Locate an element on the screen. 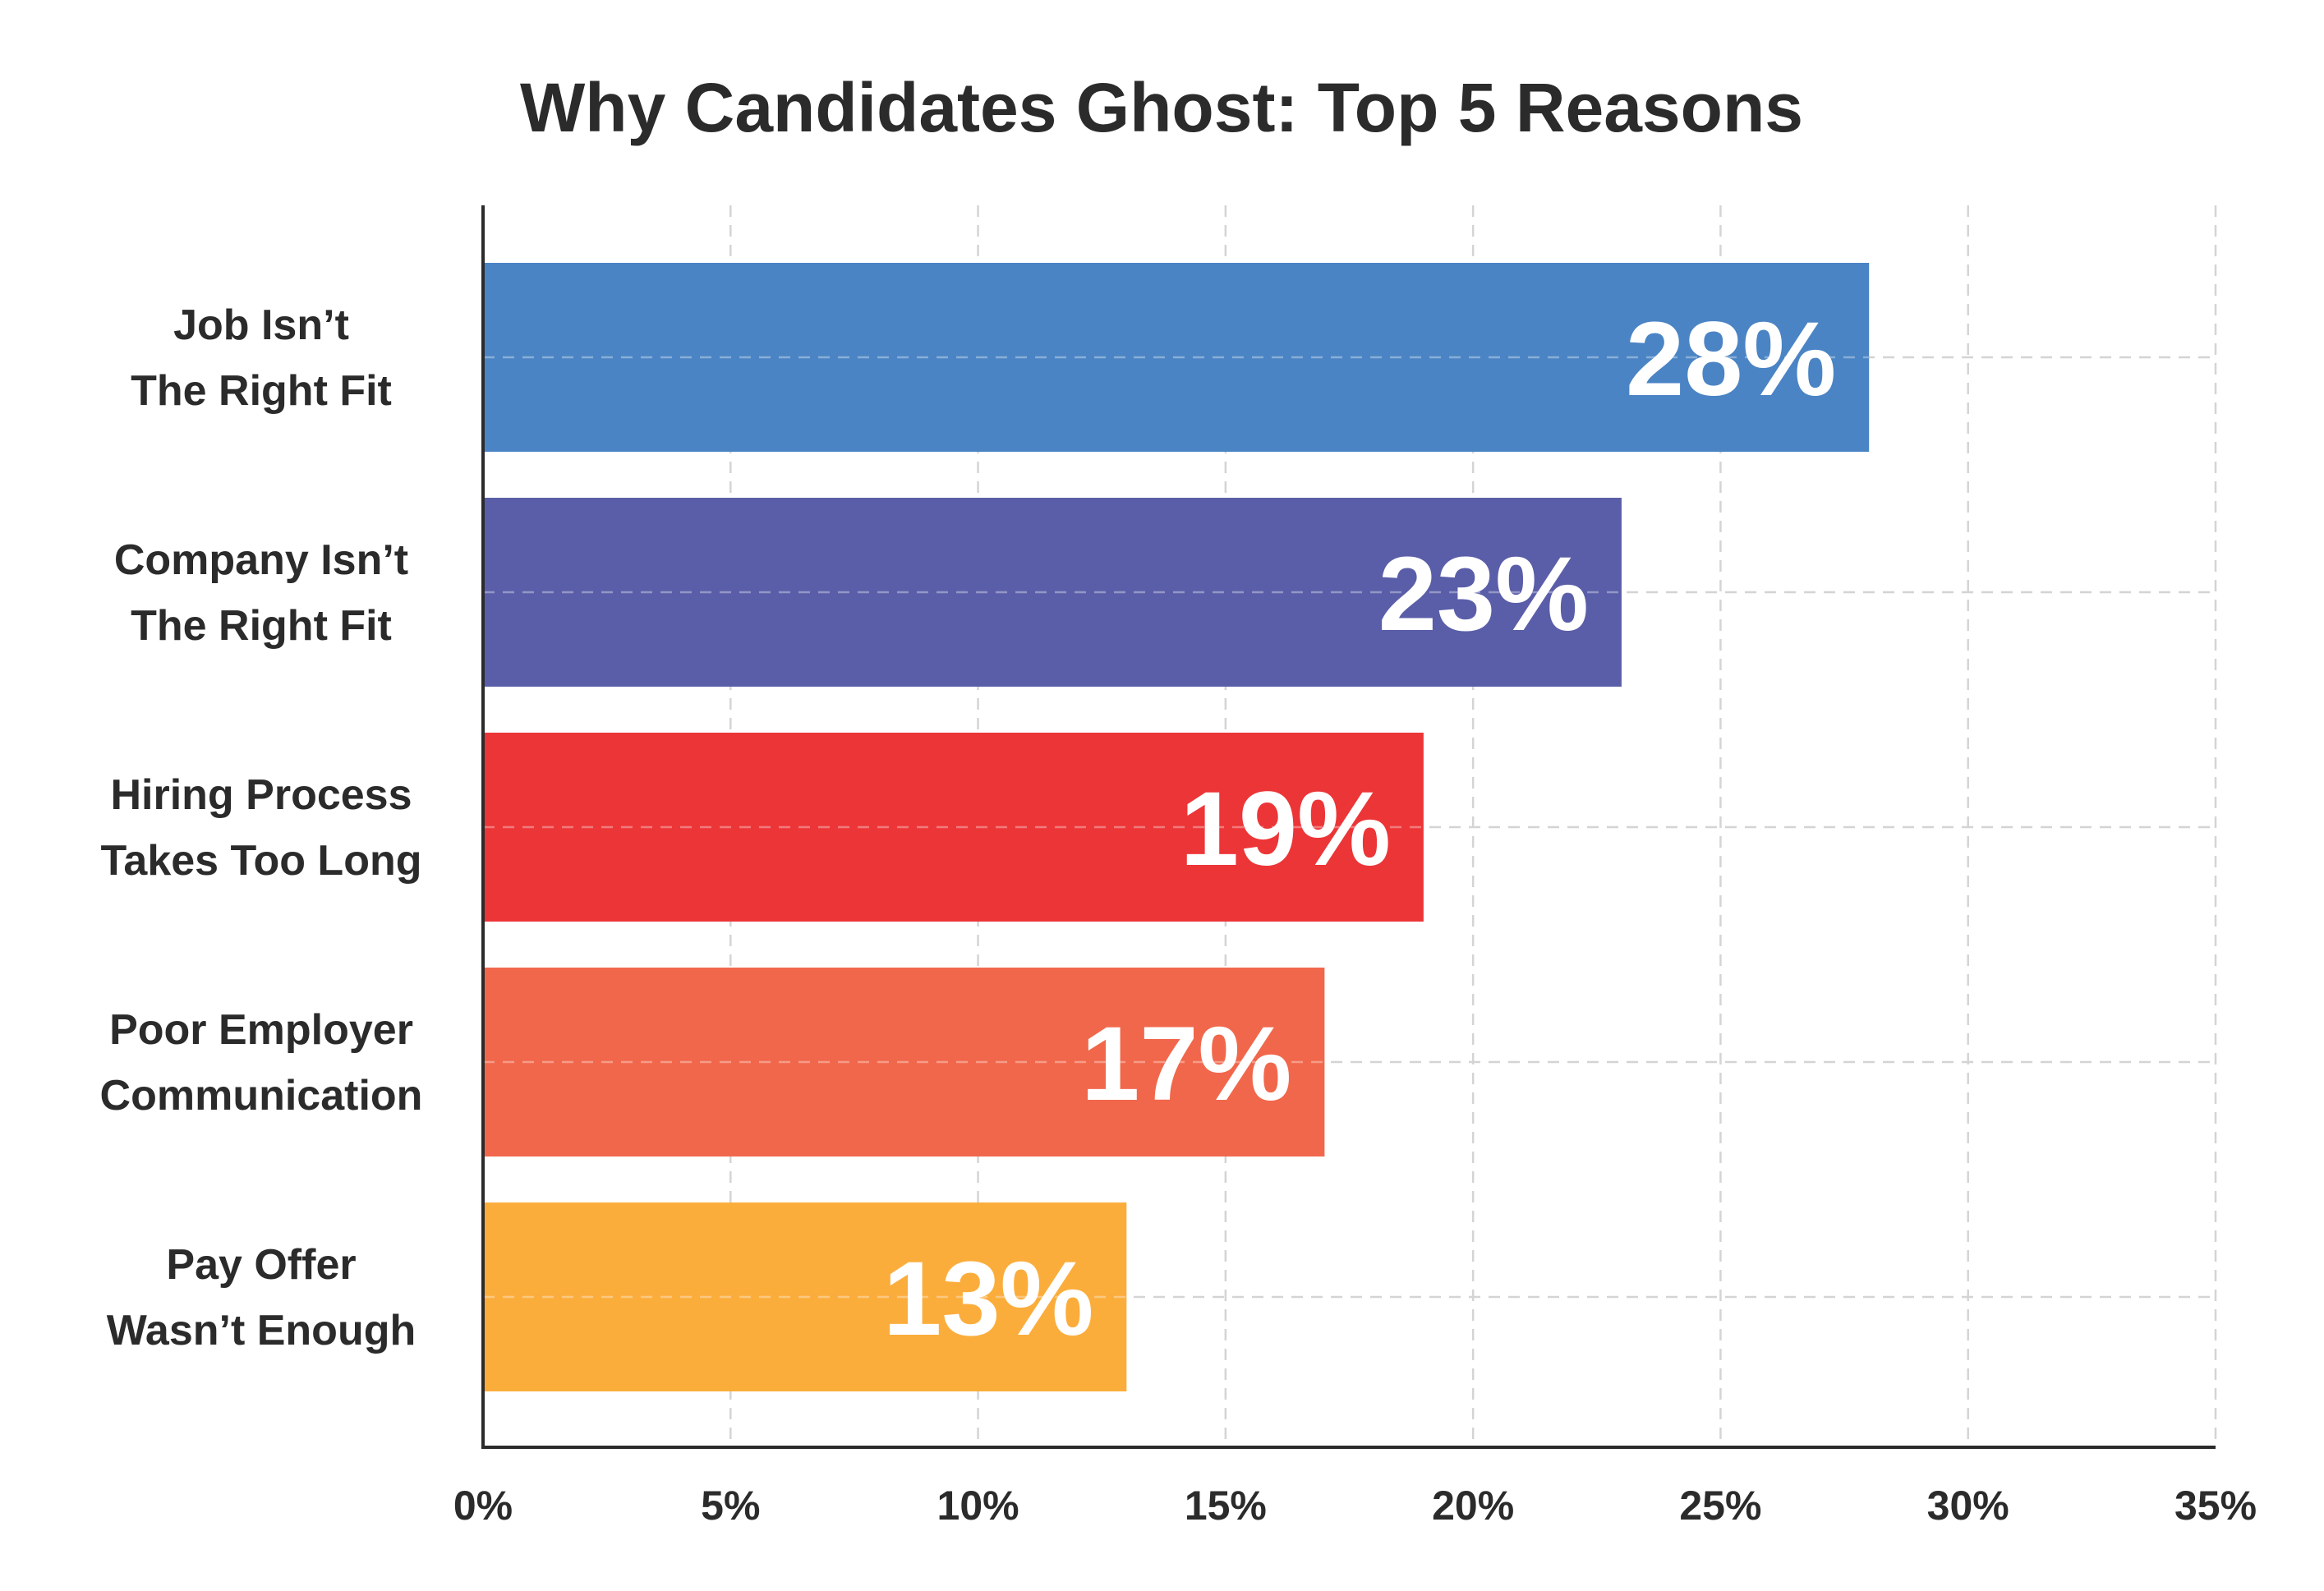 The height and width of the screenshot is (1591, 2324). category-label: Pay Offer Wasn’t Enough is located at coordinates (261, 1297).